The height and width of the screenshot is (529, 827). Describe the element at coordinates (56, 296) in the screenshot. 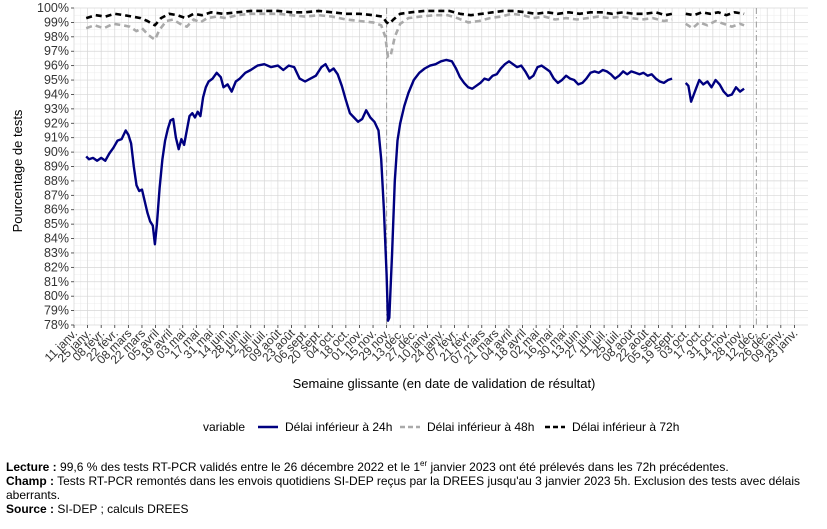

I see `y-tick-label: 80%` at that location.